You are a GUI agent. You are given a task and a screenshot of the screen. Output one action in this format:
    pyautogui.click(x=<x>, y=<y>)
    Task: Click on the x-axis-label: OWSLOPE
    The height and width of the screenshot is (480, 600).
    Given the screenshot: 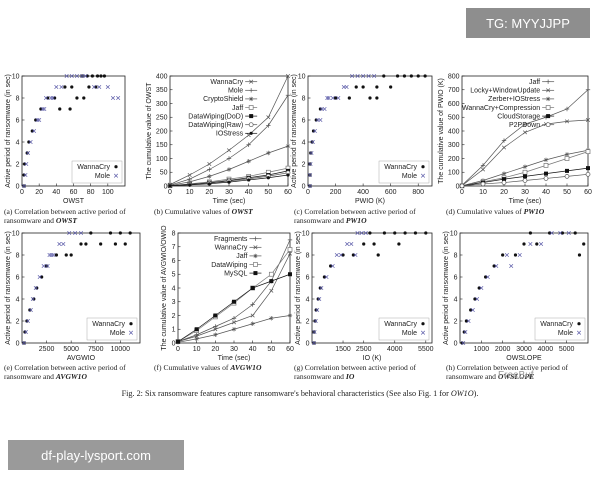 What is the action you would take?
    pyautogui.click(x=524, y=358)
    